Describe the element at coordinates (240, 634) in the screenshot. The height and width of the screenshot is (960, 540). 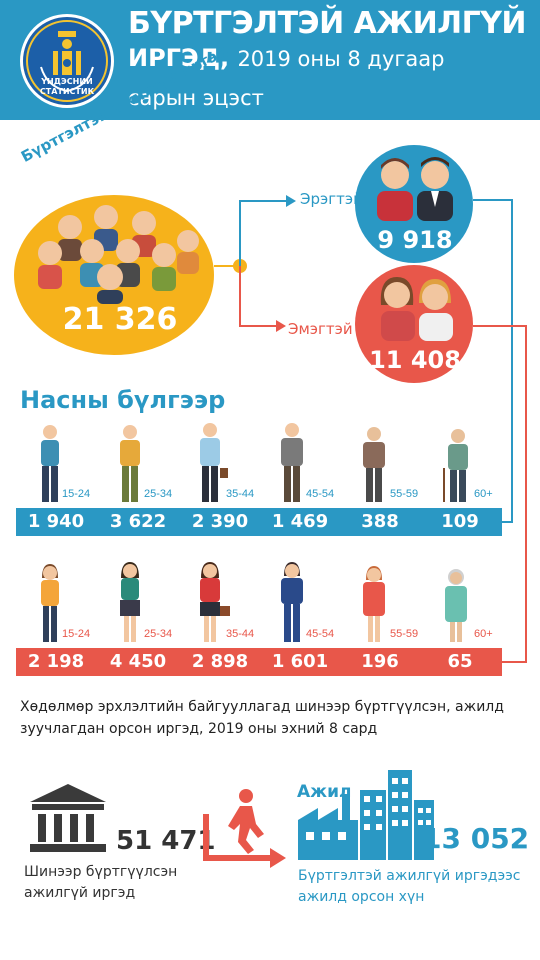
I see `female-age-label-3: 35-44` at that location.